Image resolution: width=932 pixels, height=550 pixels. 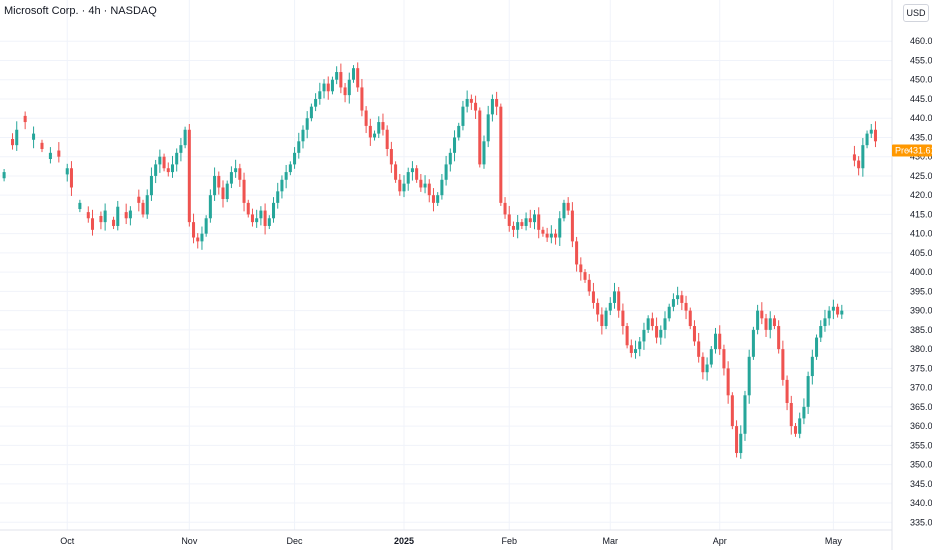 I want to click on y-tick-label: 460.00, so click(x=921, y=41).